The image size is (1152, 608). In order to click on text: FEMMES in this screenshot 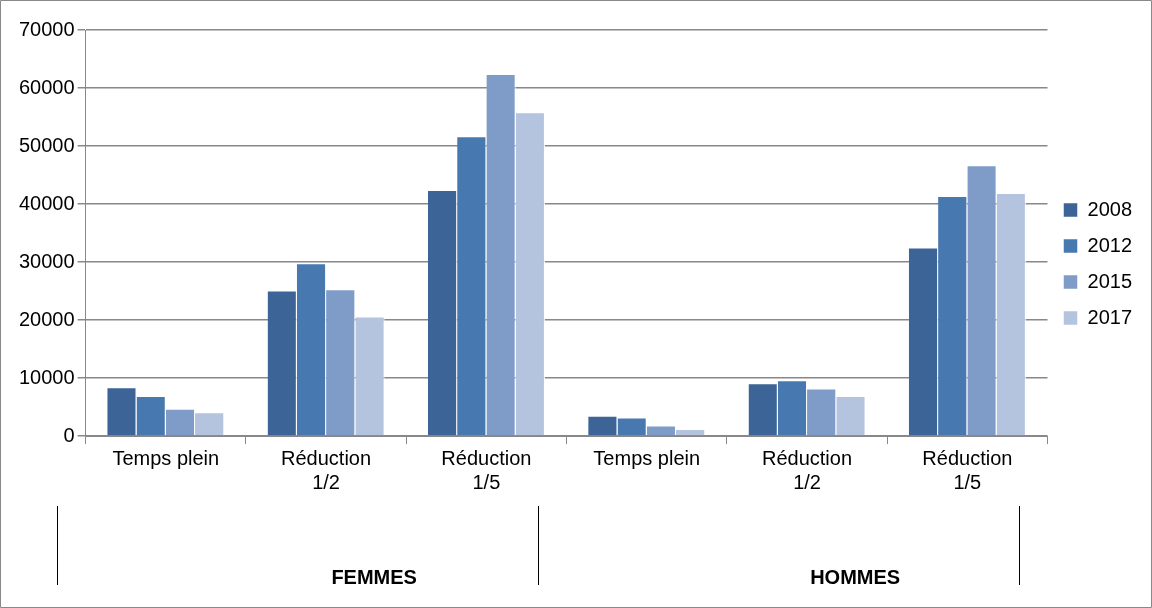, I will do `click(374, 576)`.